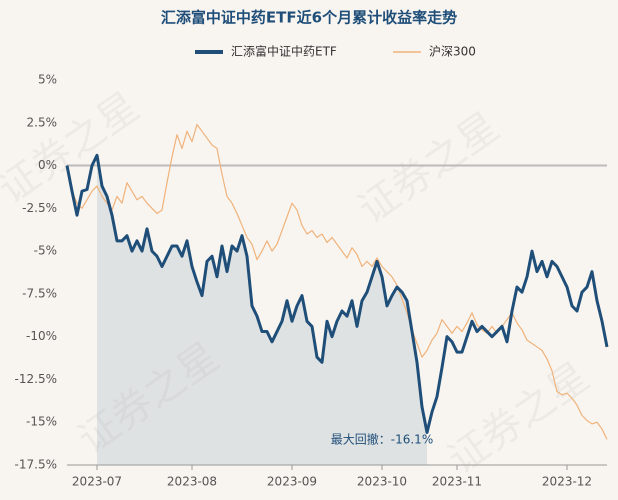 The image size is (618, 500). Describe the element at coordinates (36, 379) in the screenshot. I see `y-tick-label: -12.5%` at that location.